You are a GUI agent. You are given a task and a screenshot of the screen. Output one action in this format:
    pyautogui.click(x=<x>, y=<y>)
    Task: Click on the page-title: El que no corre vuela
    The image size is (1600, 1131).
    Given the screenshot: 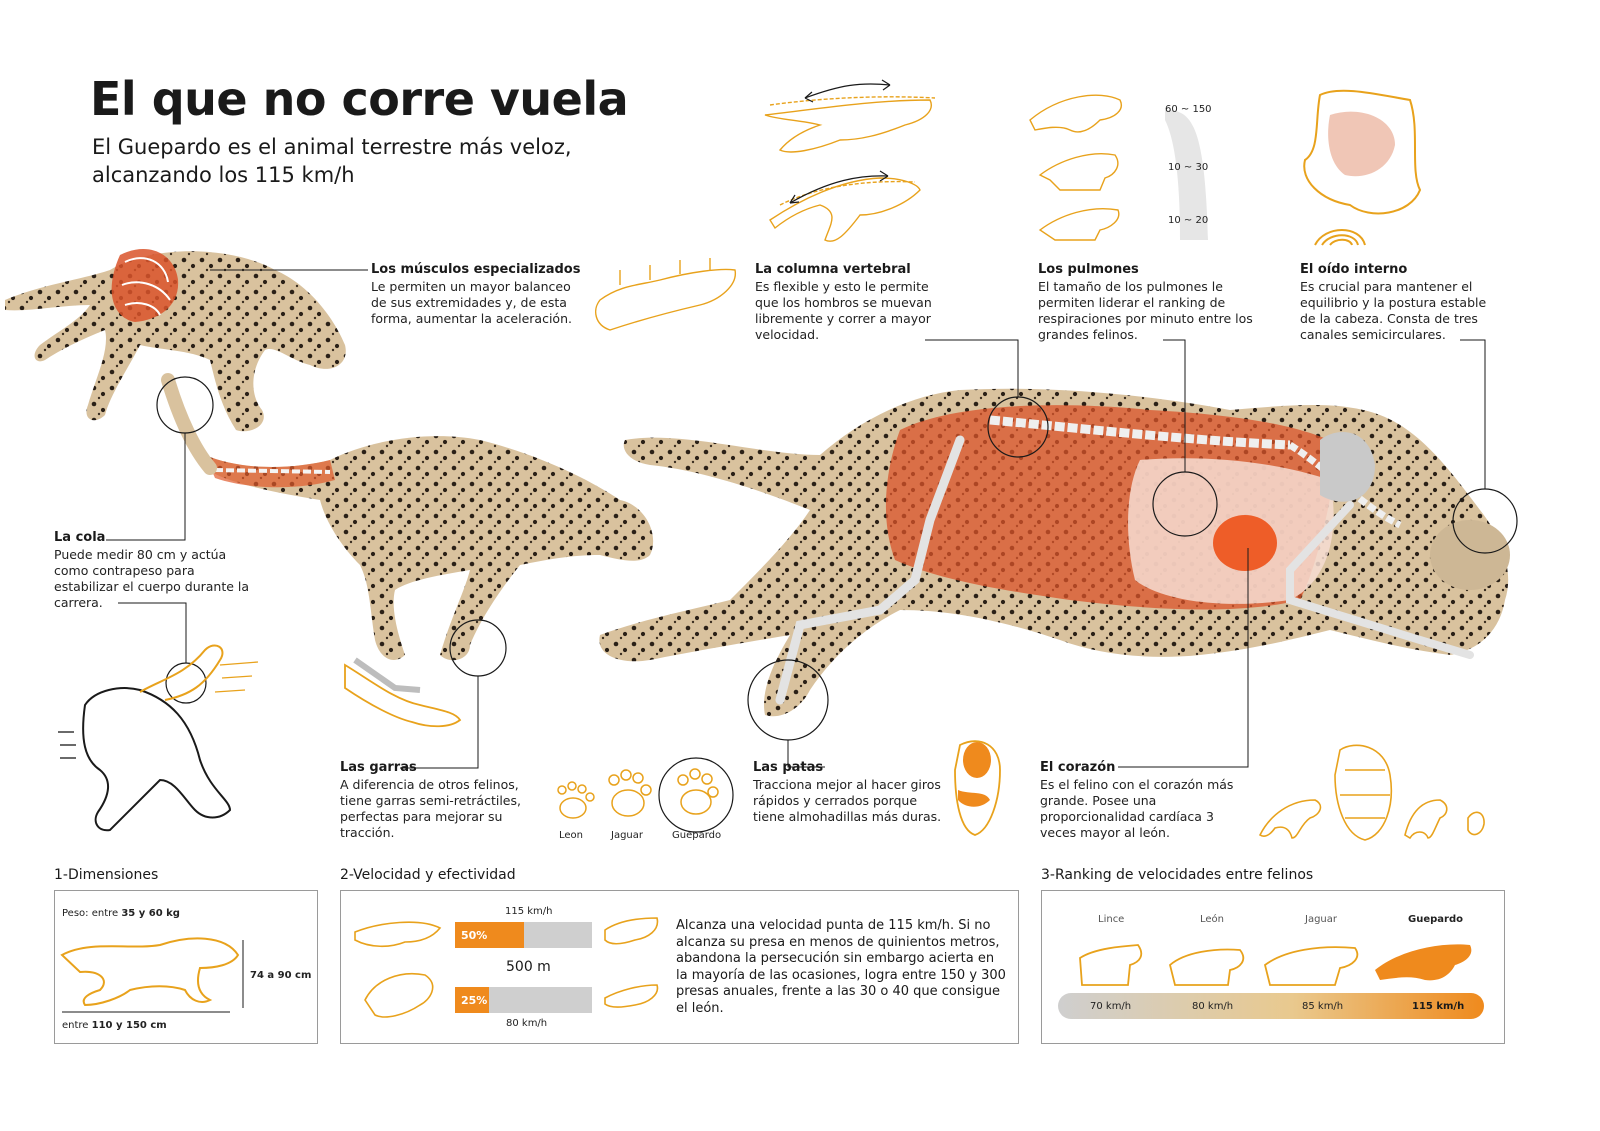 What is the action you would take?
    pyautogui.click(x=359, y=99)
    